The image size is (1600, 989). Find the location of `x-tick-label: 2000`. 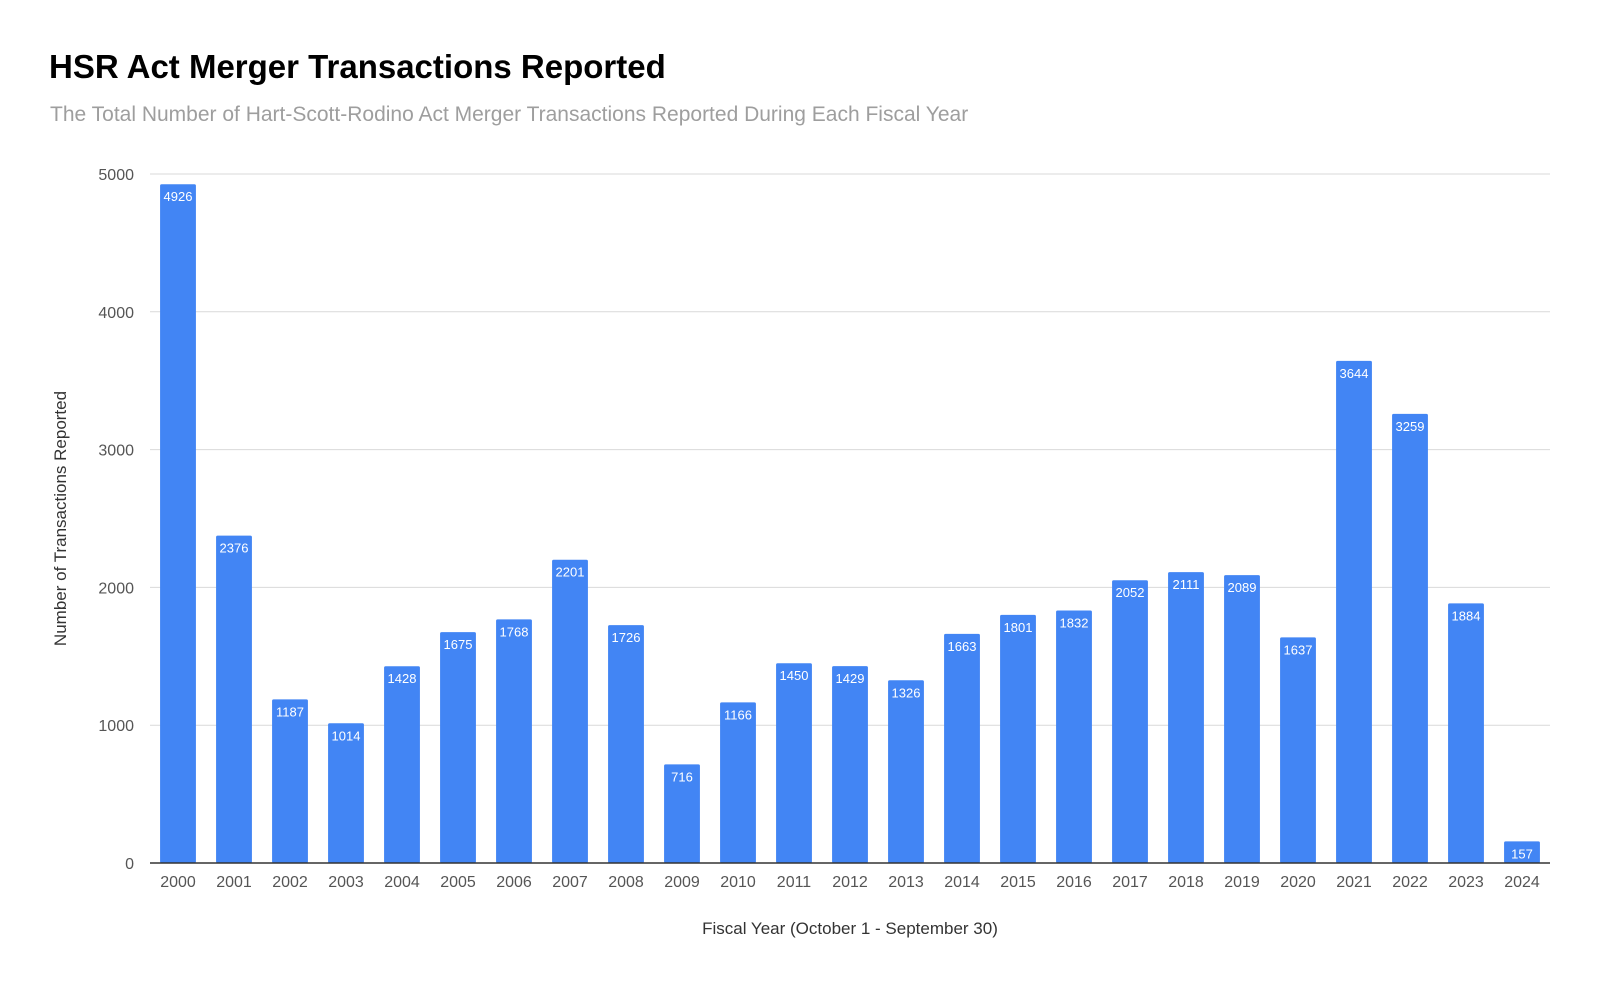

x-tick-label: 2000 is located at coordinates (178, 882).